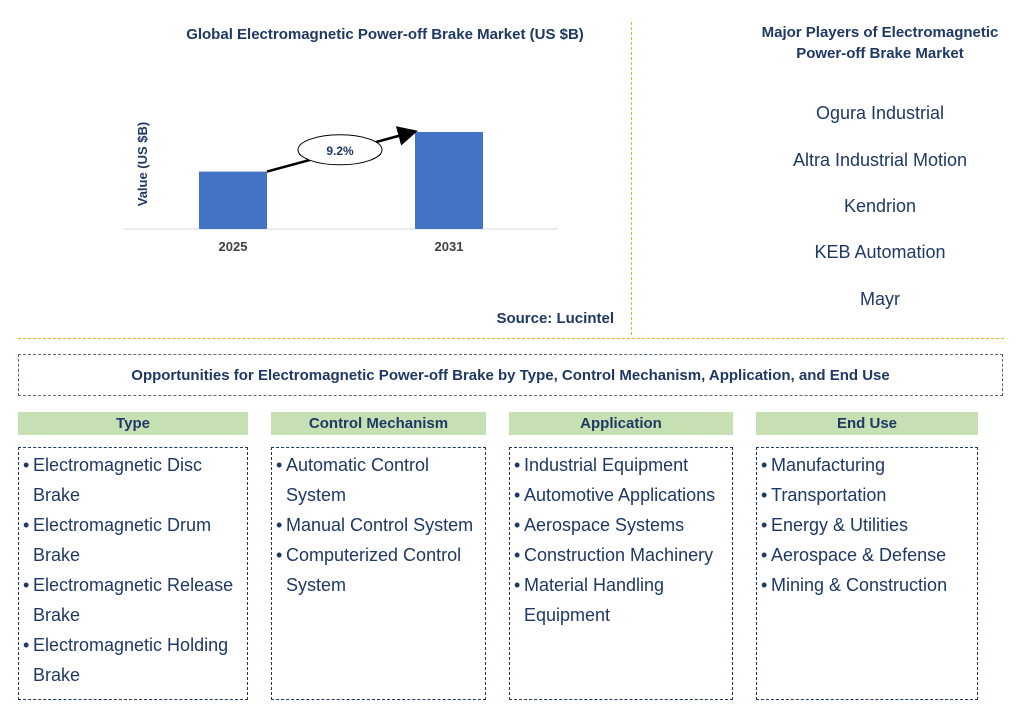  Describe the element at coordinates (601, 465) in the screenshot. I see `list-item: • Industrial Equipment` at that location.